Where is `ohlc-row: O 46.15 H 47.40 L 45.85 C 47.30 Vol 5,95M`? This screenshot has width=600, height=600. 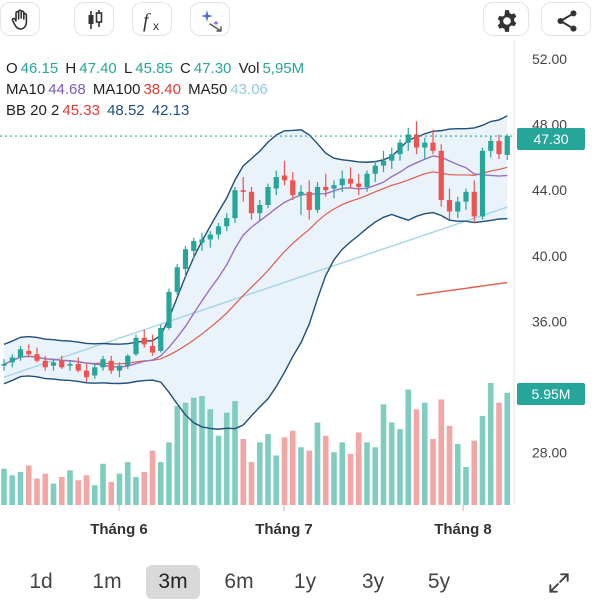
ohlc-row: O 46.15 H 47.40 L 45.85 C 47.30 Vol 5,95M is located at coordinates (156, 68).